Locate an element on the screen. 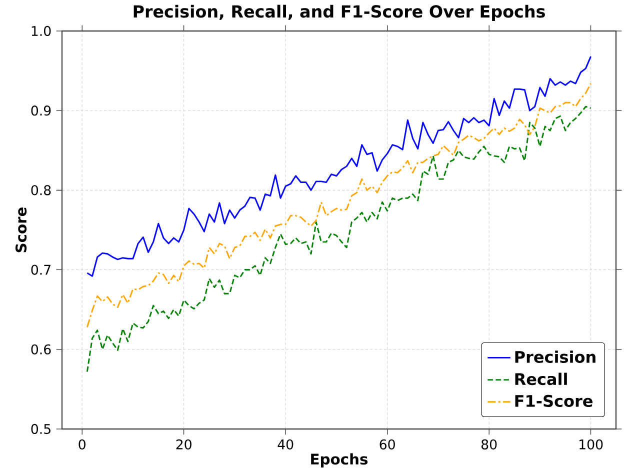  x-tick-label: 80 is located at coordinates (489, 444).